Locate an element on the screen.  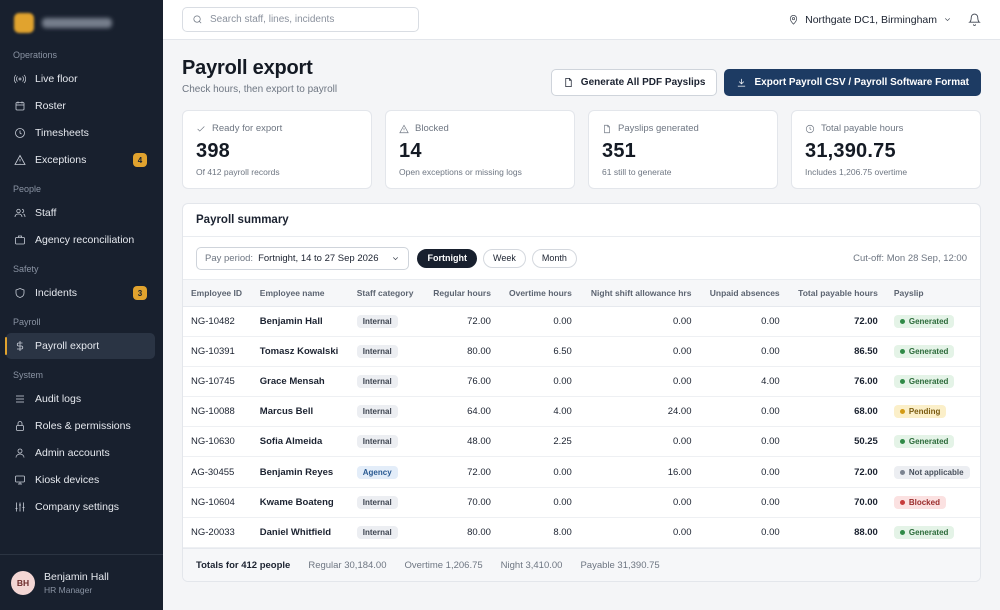
period-chip-fortnight: Fortnight is located at coordinates (447, 258).